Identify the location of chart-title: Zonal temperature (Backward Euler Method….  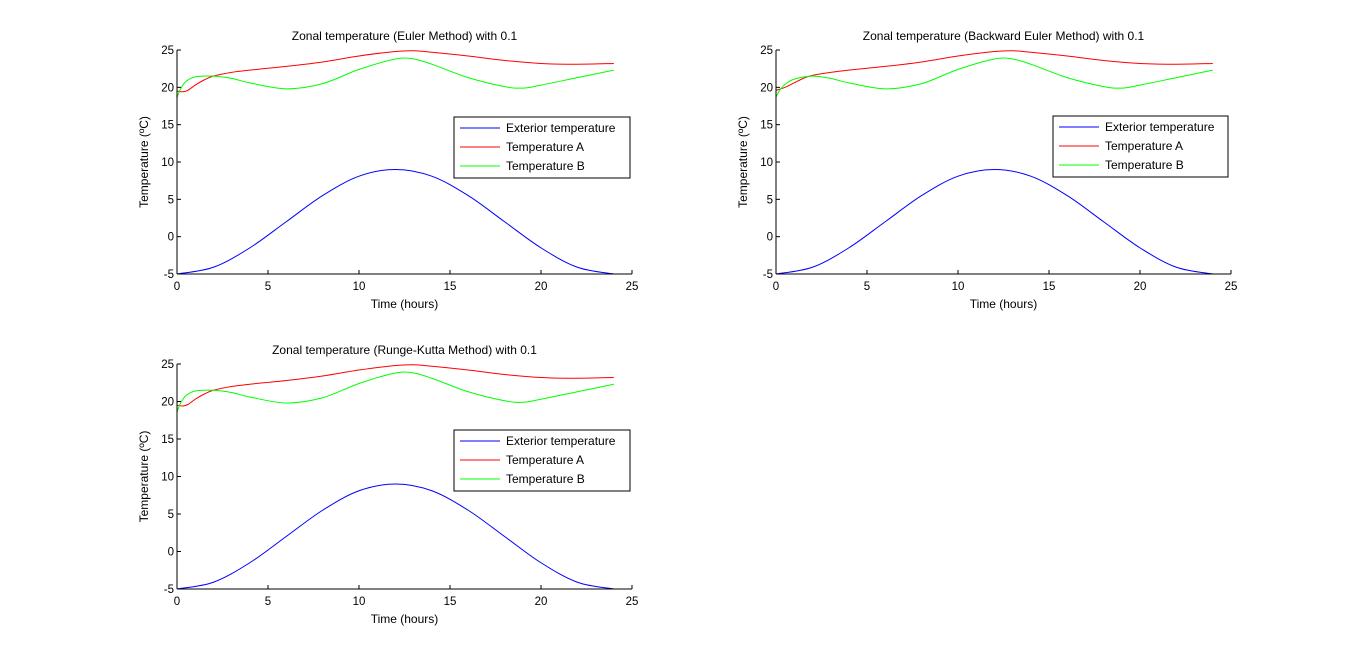
(1004, 36).